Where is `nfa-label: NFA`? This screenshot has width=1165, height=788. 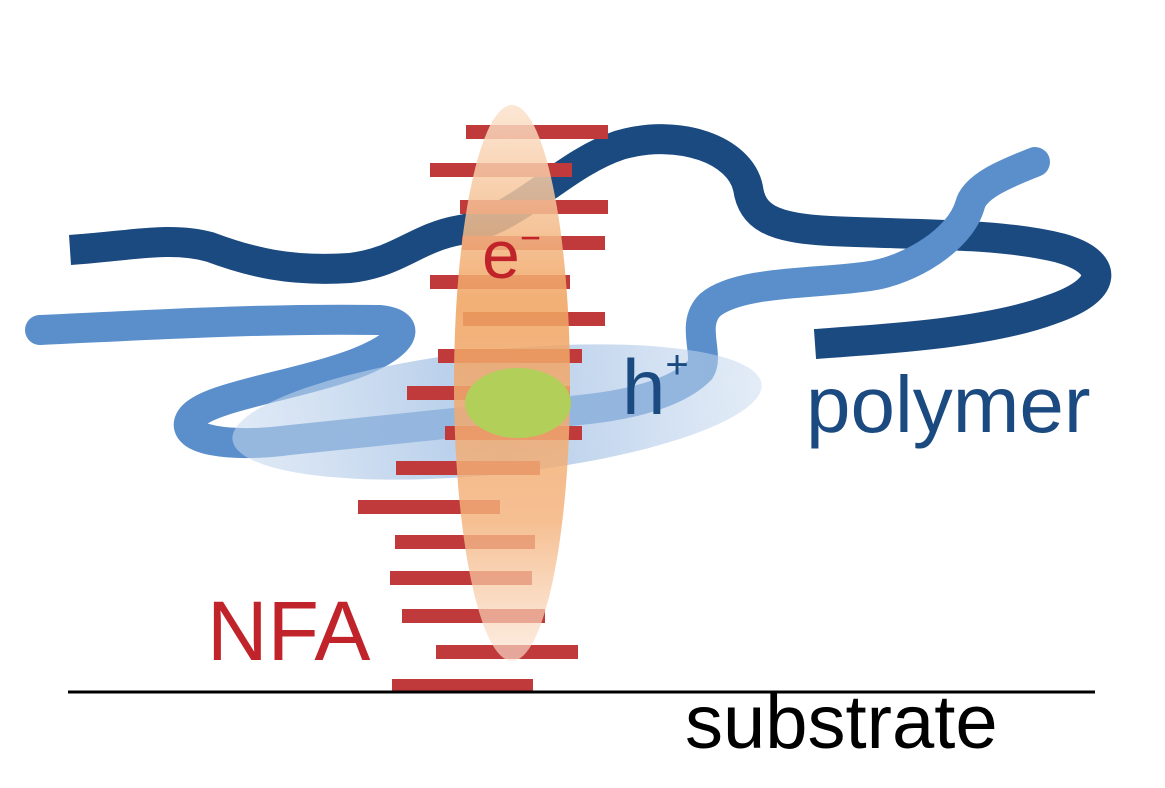
nfa-label: NFA is located at coordinates (288, 631).